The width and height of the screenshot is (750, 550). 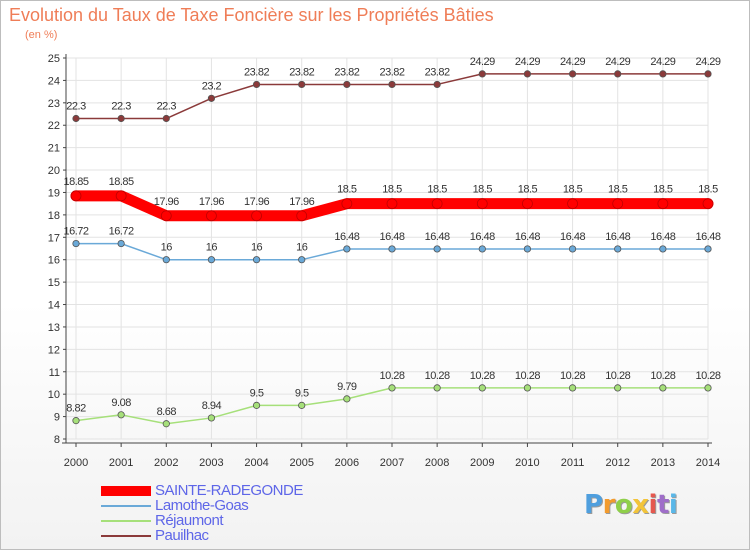 What do you see at coordinates (256, 463) in the screenshot?
I see `x-tick-label: 2004` at bounding box center [256, 463].